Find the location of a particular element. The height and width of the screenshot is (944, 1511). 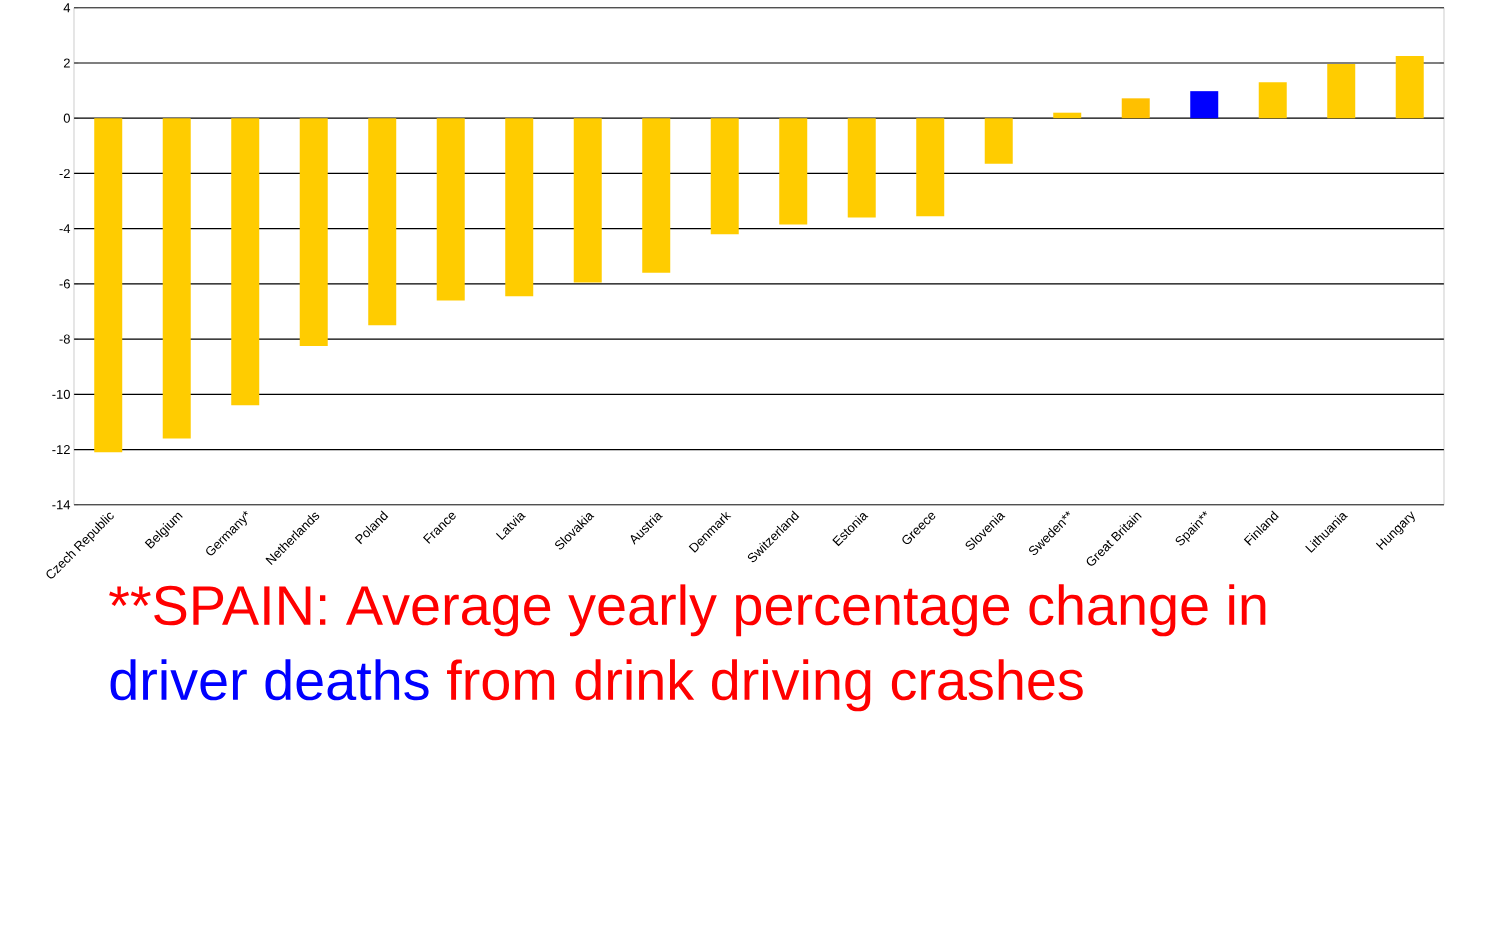

y-tick-label: -10 is located at coordinates (61, 394).